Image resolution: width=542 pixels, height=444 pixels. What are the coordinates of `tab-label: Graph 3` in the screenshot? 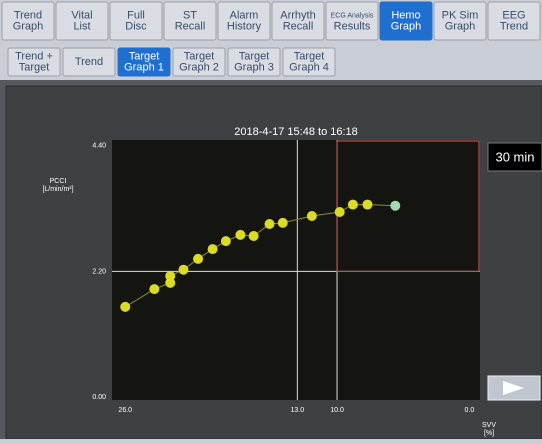 It's located at (254, 67).